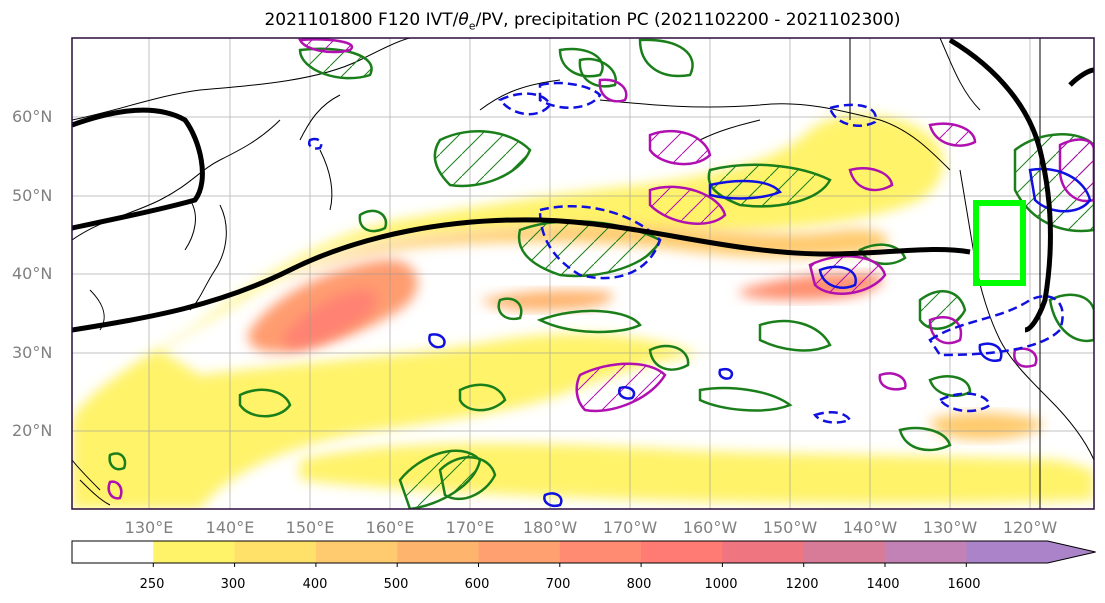 The width and height of the screenshot is (1105, 603). I want to click on colorbar-tick-1400: 1400, so click(883, 584).